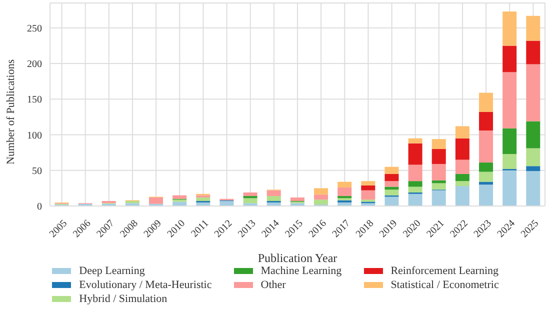 The width and height of the screenshot is (550, 310). Describe the element at coordinates (435, 229) in the screenshot. I see `x-tick-label: 2021` at that location.